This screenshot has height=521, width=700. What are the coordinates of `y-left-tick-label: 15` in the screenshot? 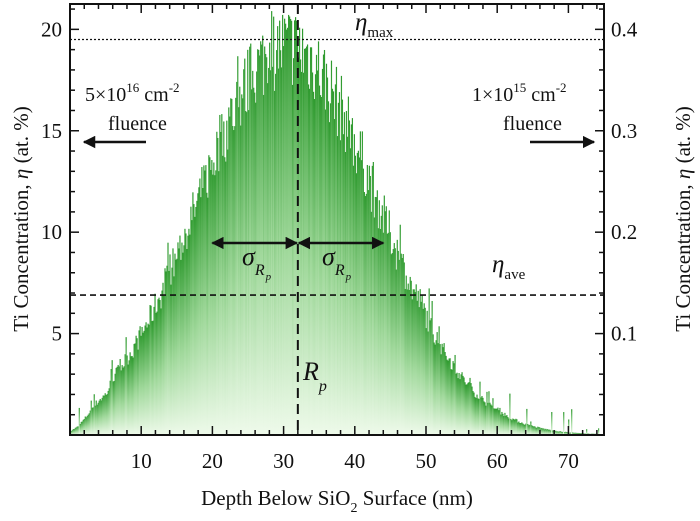 It's located at (51, 131).